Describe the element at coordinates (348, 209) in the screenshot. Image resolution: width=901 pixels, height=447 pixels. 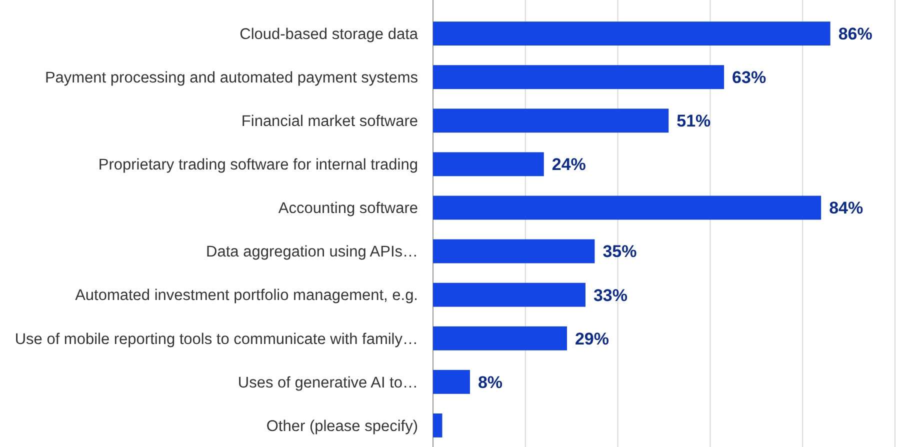
I see `y-tick-label: Accounting software` at that location.